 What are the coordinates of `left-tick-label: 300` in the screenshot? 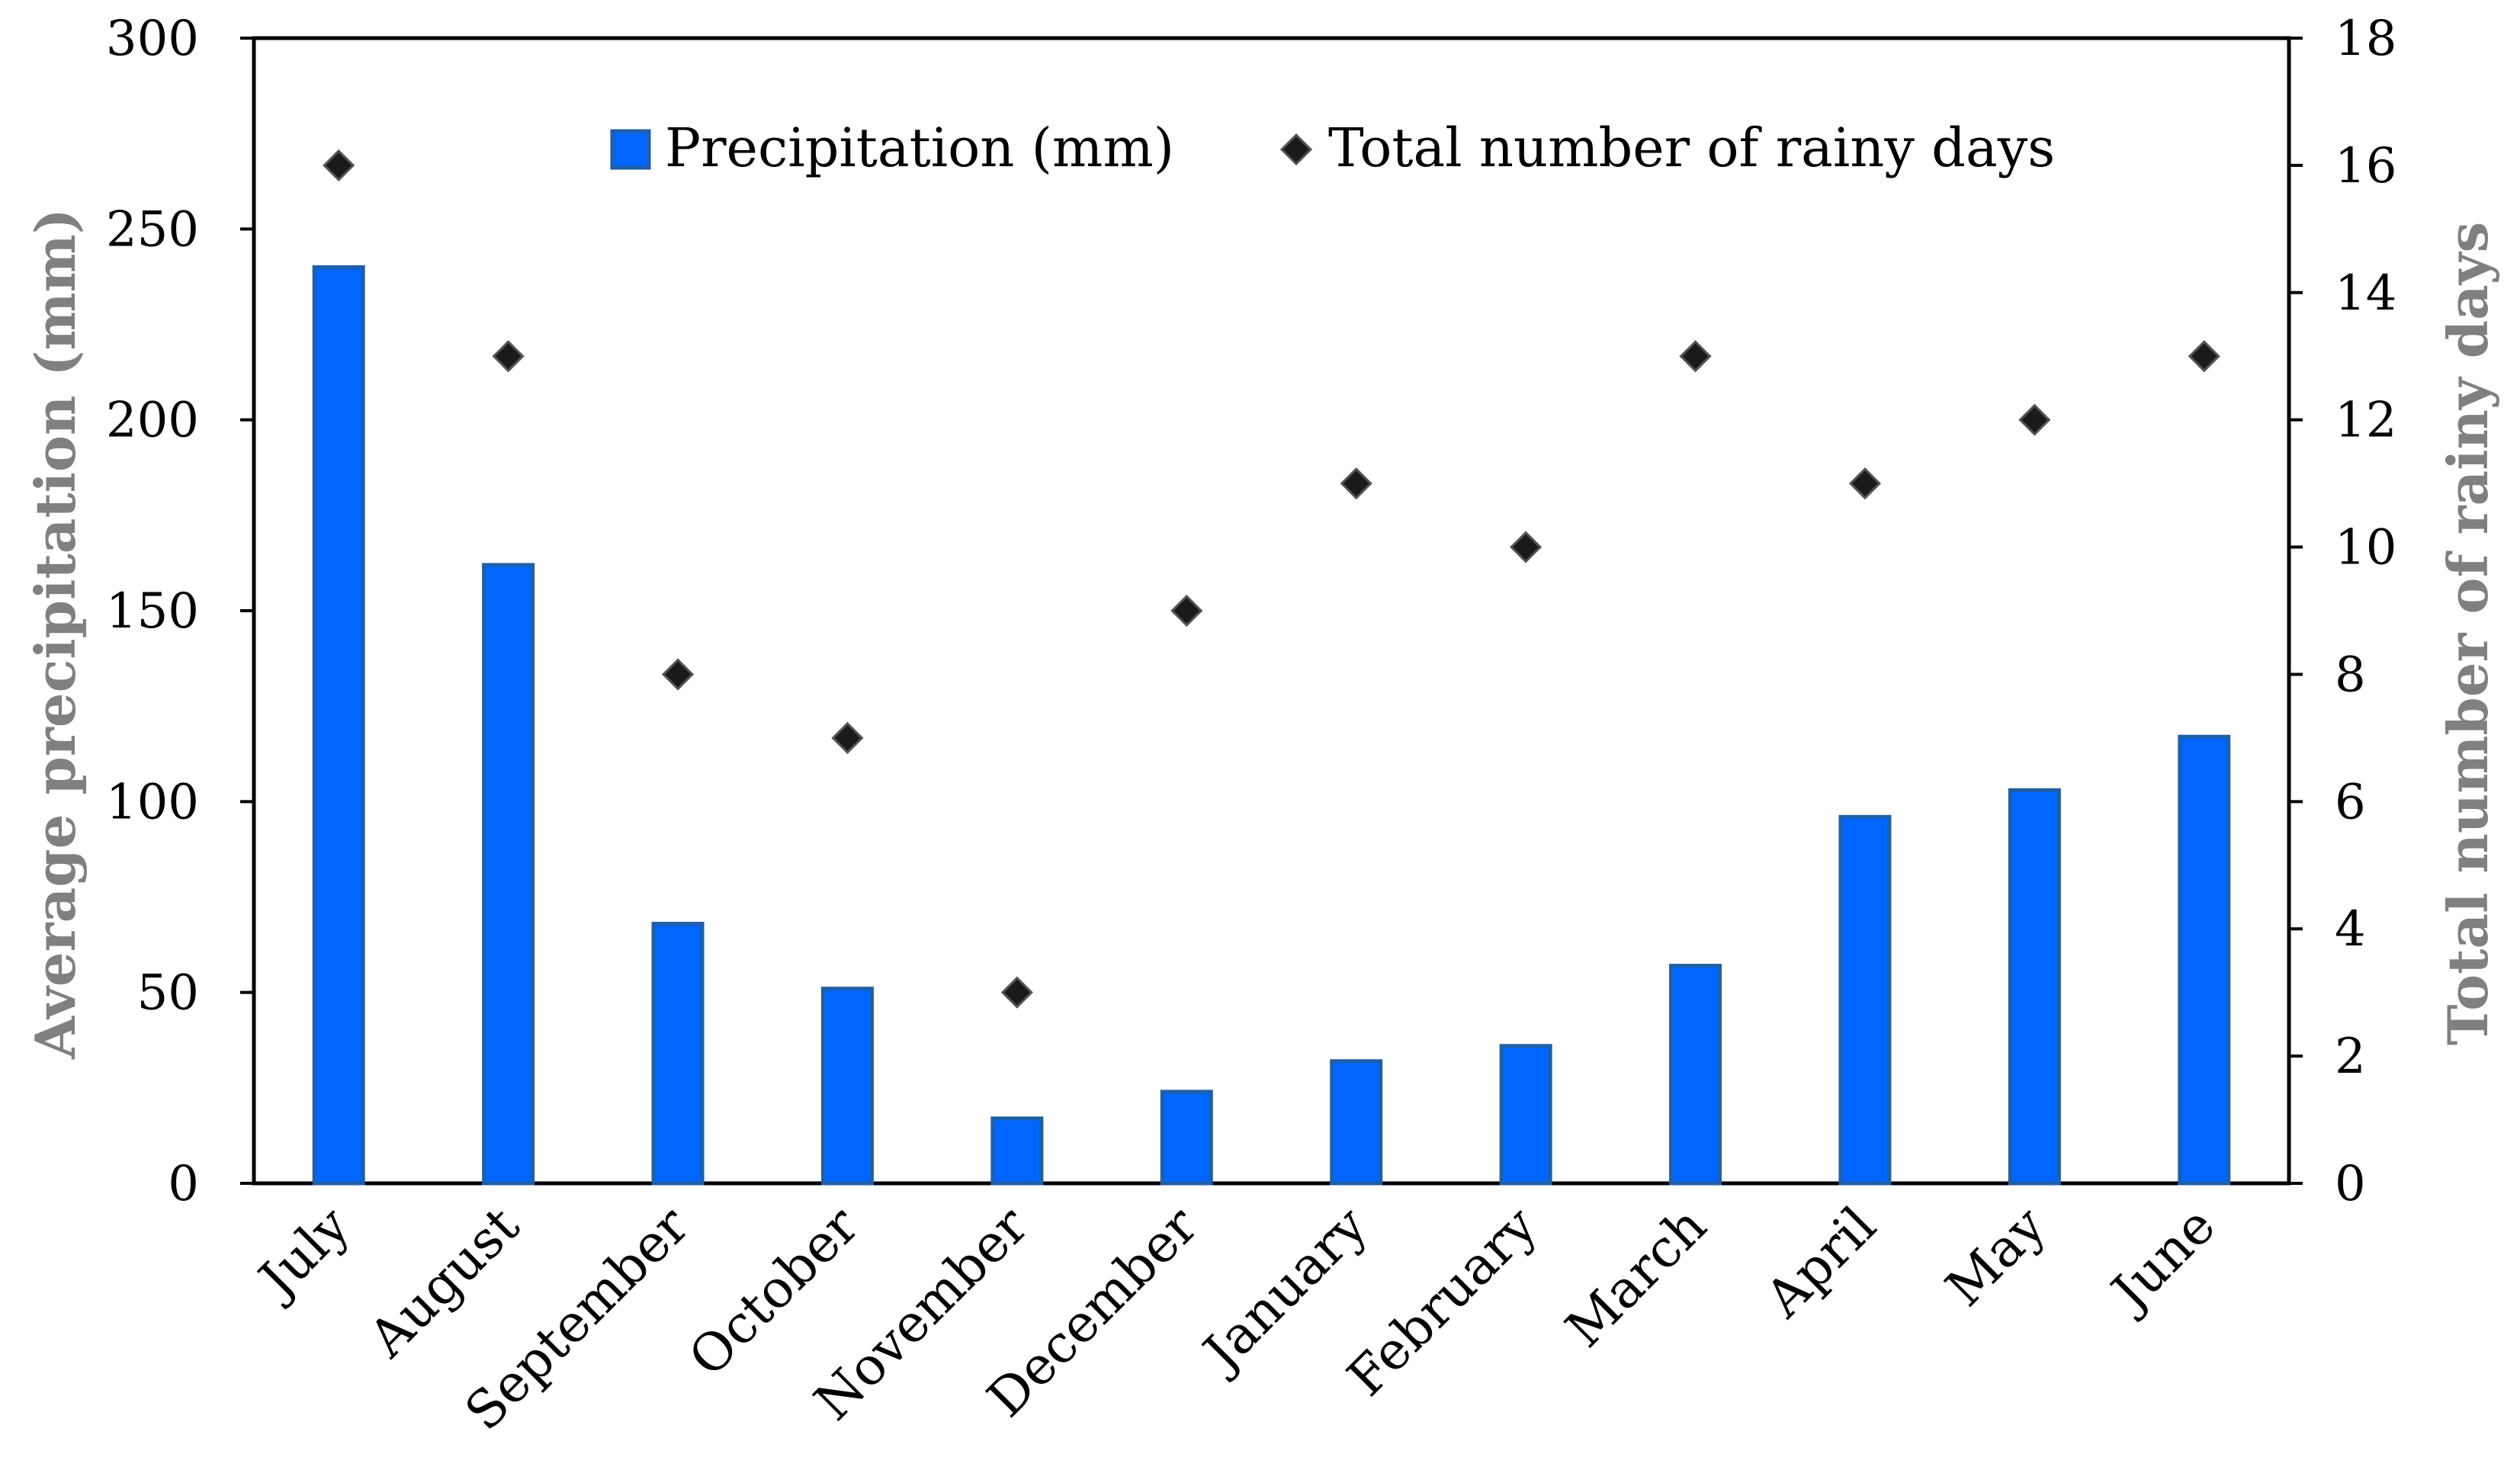 It's located at (152, 39).